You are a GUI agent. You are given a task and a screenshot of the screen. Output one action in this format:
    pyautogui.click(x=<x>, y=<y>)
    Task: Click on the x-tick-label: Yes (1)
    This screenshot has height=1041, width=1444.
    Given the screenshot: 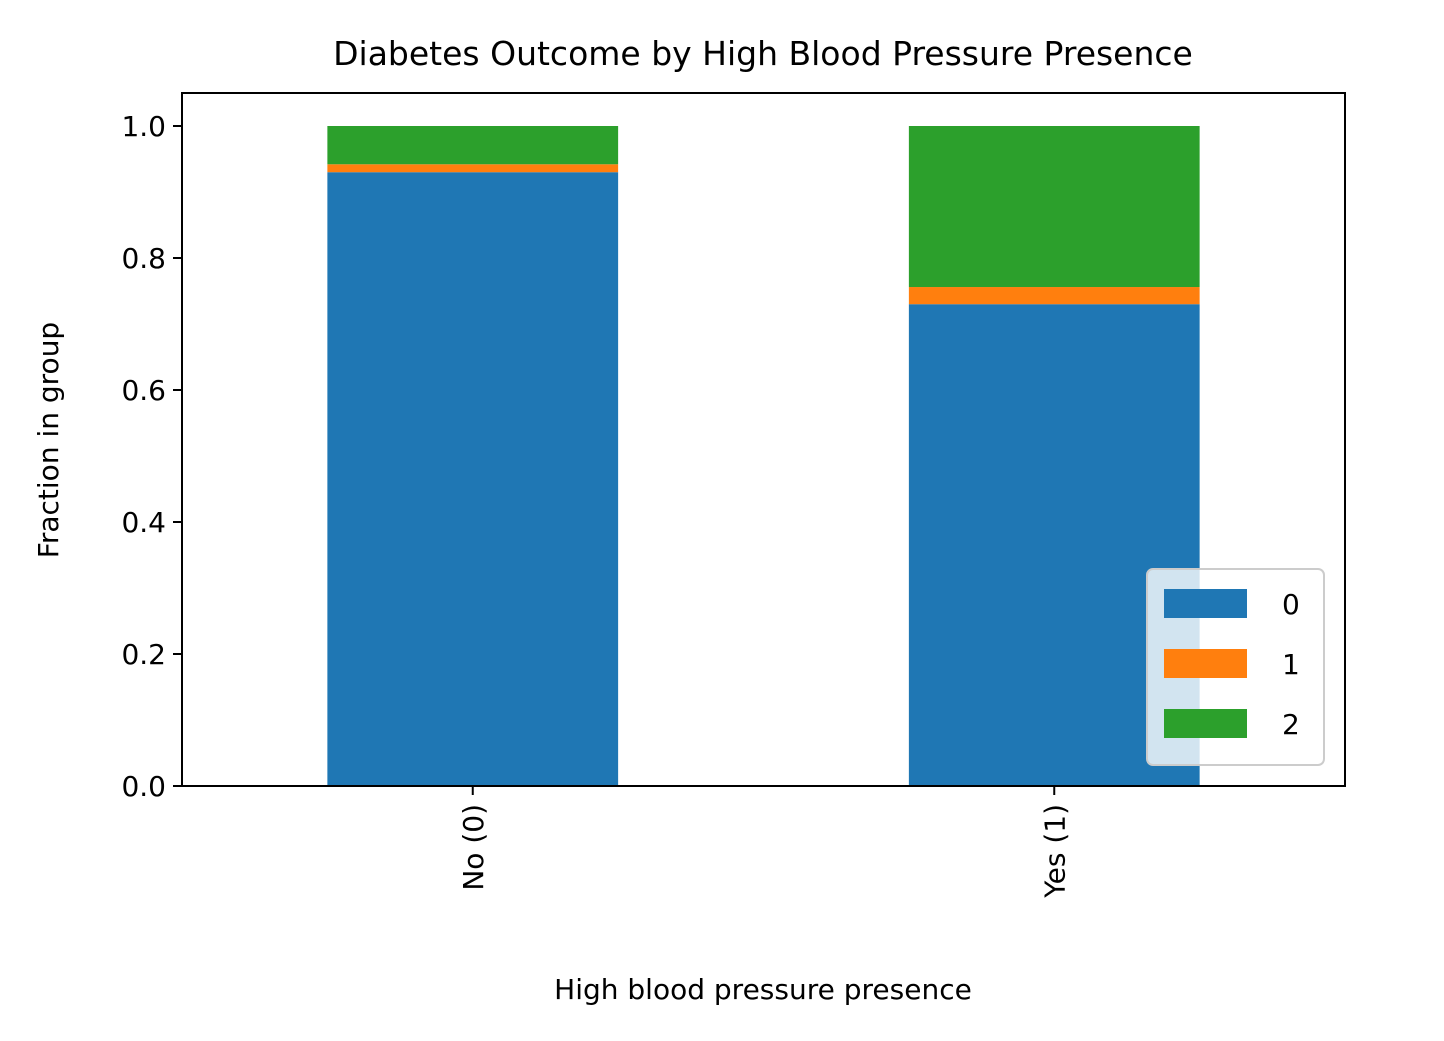 What is the action you would take?
    pyautogui.click(x=1054, y=851)
    